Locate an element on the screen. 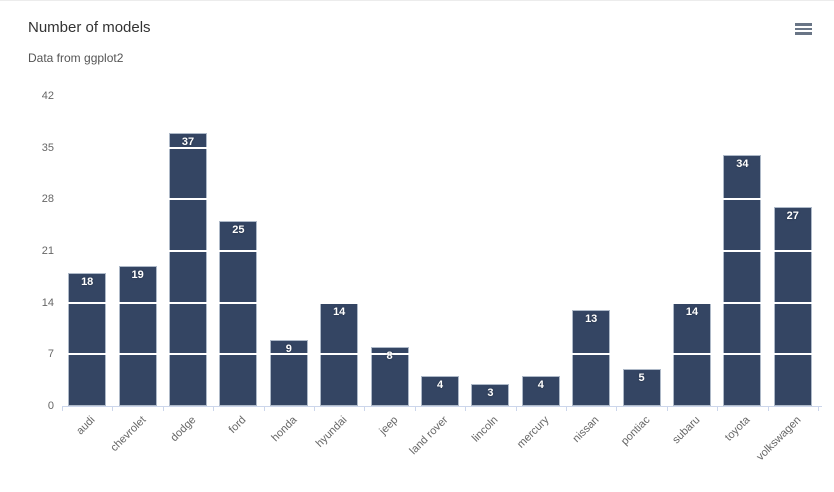  bar-value-label: 9 is located at coordinates (288, 348).